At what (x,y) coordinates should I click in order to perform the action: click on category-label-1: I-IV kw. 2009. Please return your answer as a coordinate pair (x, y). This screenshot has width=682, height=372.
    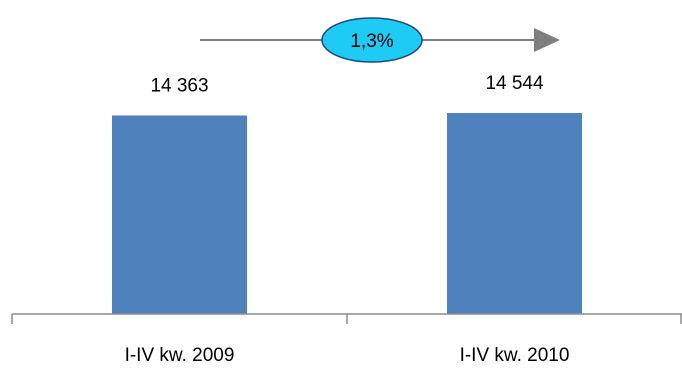
    Looking at the image, I should click on (180, 355).